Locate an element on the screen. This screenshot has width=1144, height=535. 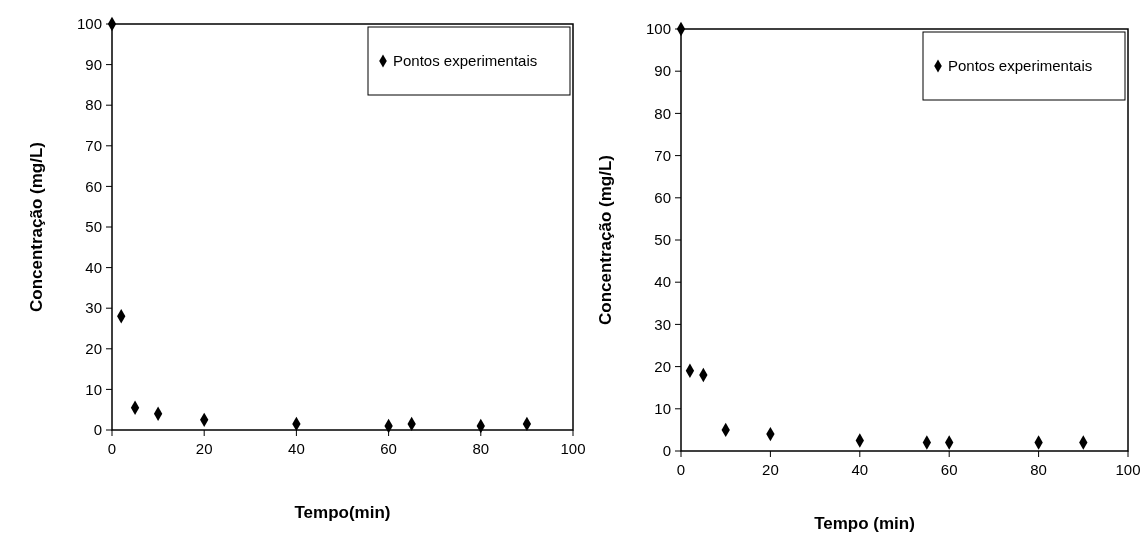
x-axis-title: Tempo (min) is located at coordinates (864, 523).